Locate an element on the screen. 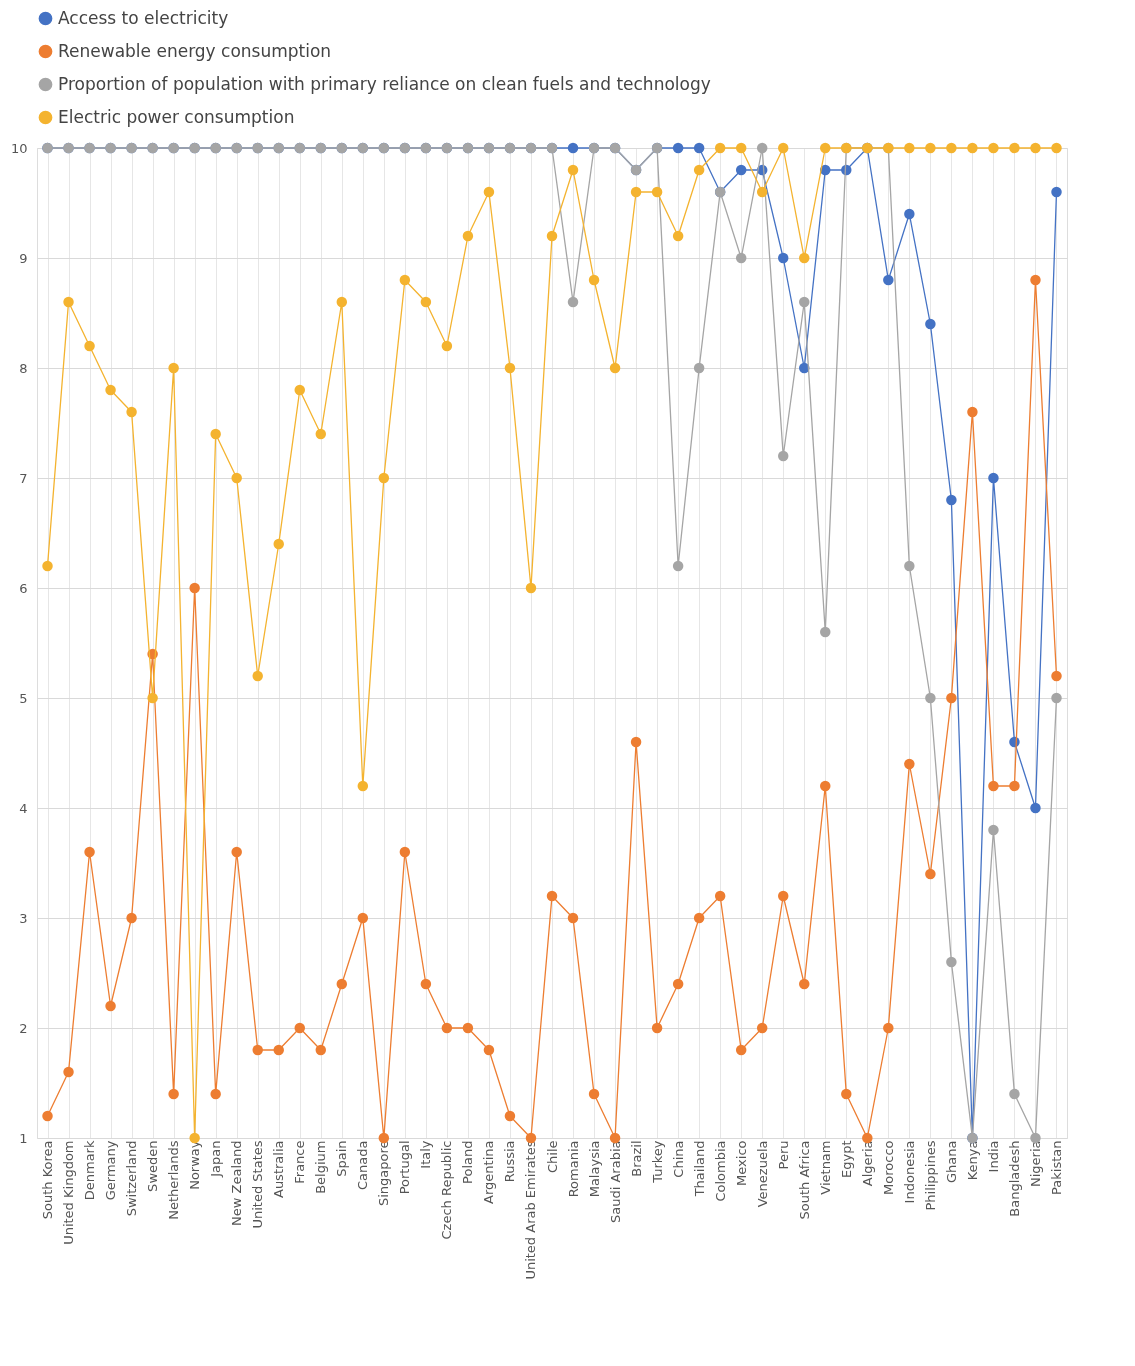 The image size is (1135, 1366). x-tick-label: Chile is located at coordinates (552, 1157).